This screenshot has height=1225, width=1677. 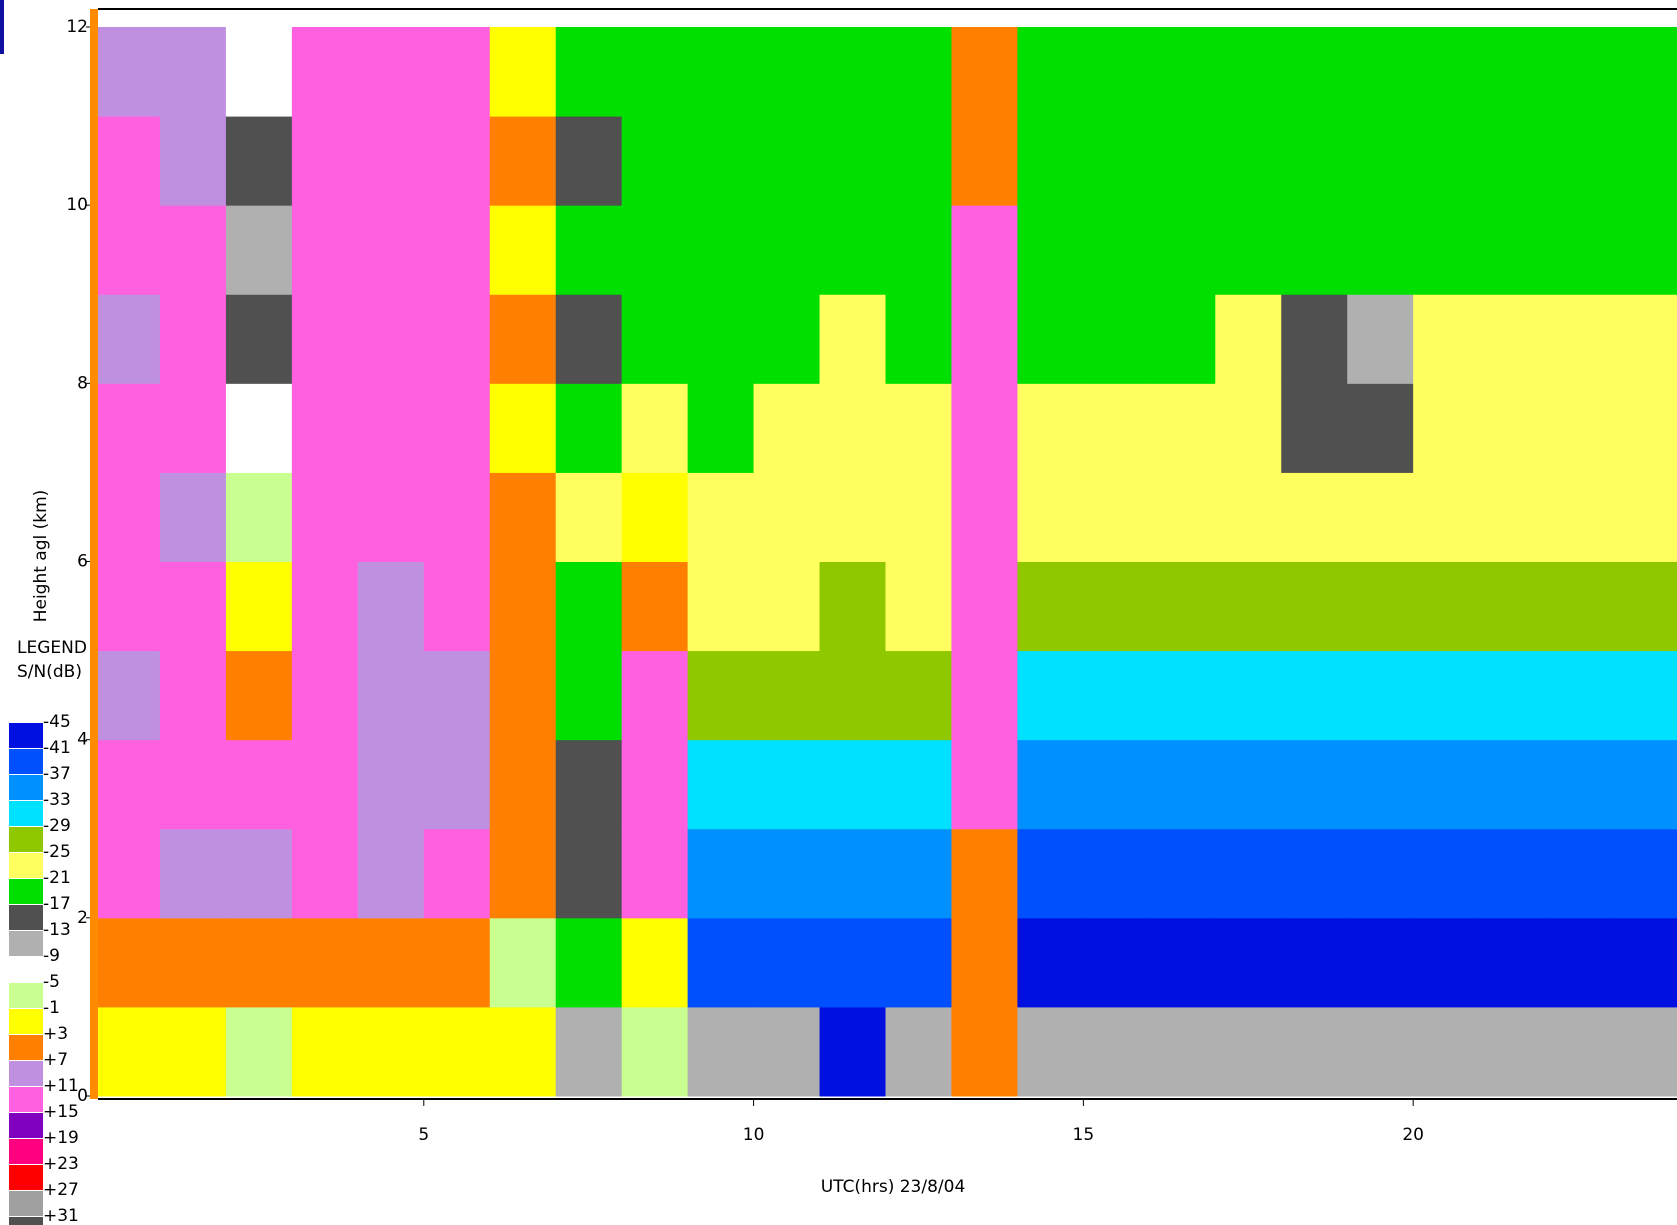 I want to click on x-axis-label: UTC(hrs) 23/8/04, so click(x=893, y=1187).